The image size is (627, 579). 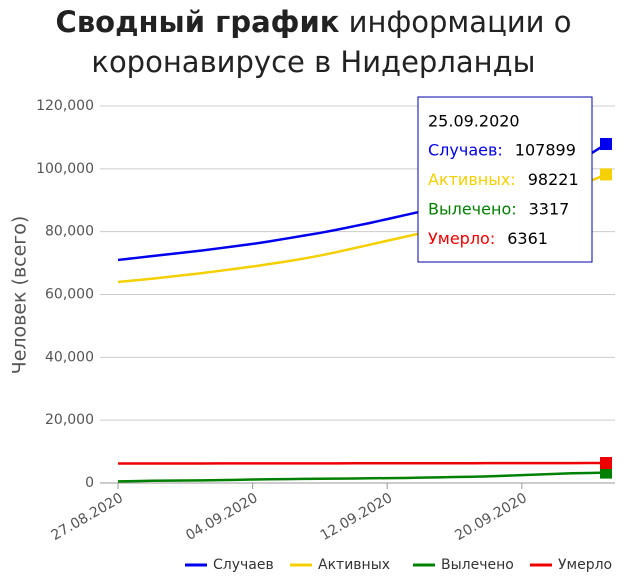 What do you see at coordinates (69, 232) in the screenshot?
I see `y-tick-label: 80,000` at bounding box center [69, 232].